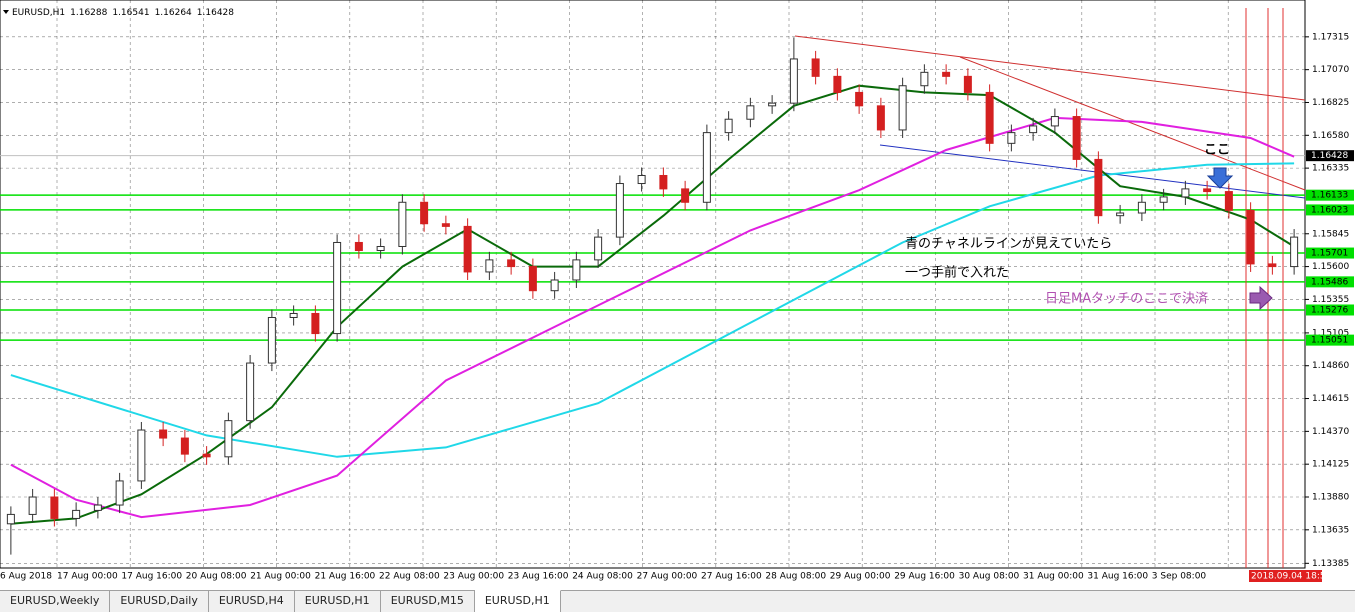  I want to click on y-tick-label: 1.15845, so click(1330, 234).